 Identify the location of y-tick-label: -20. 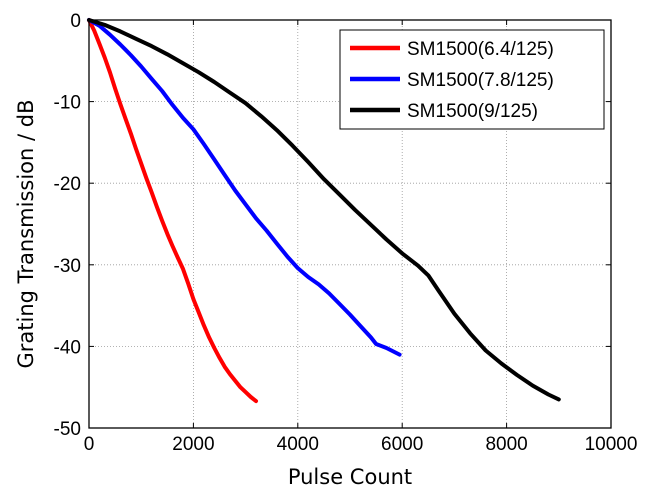
(67, 184).